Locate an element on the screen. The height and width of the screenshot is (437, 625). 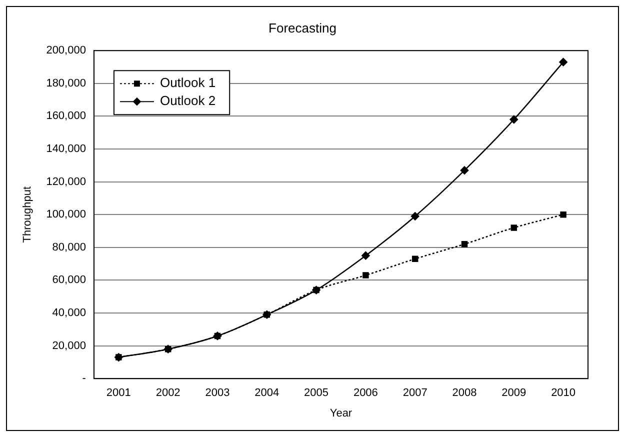
y-tick-label: 80,000 is located at coordinates (69, 247).